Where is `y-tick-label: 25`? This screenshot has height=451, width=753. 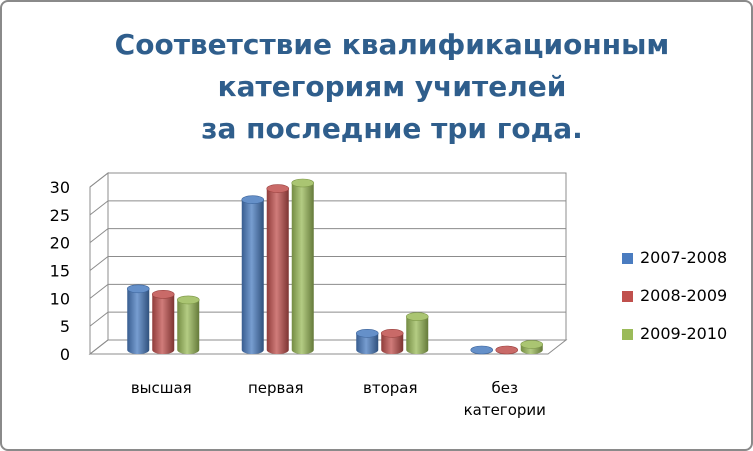
y-tick-label: 25 is located at coordinates (60, 215).